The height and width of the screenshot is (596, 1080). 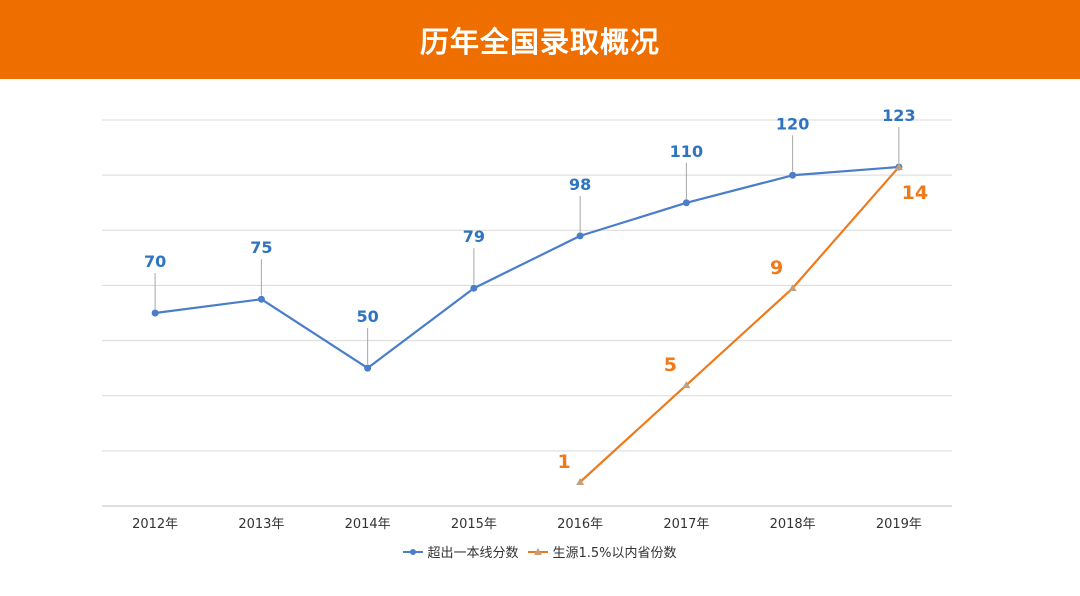 I want to click on x-tick-label: 2013年, so click(x=261, y=524).